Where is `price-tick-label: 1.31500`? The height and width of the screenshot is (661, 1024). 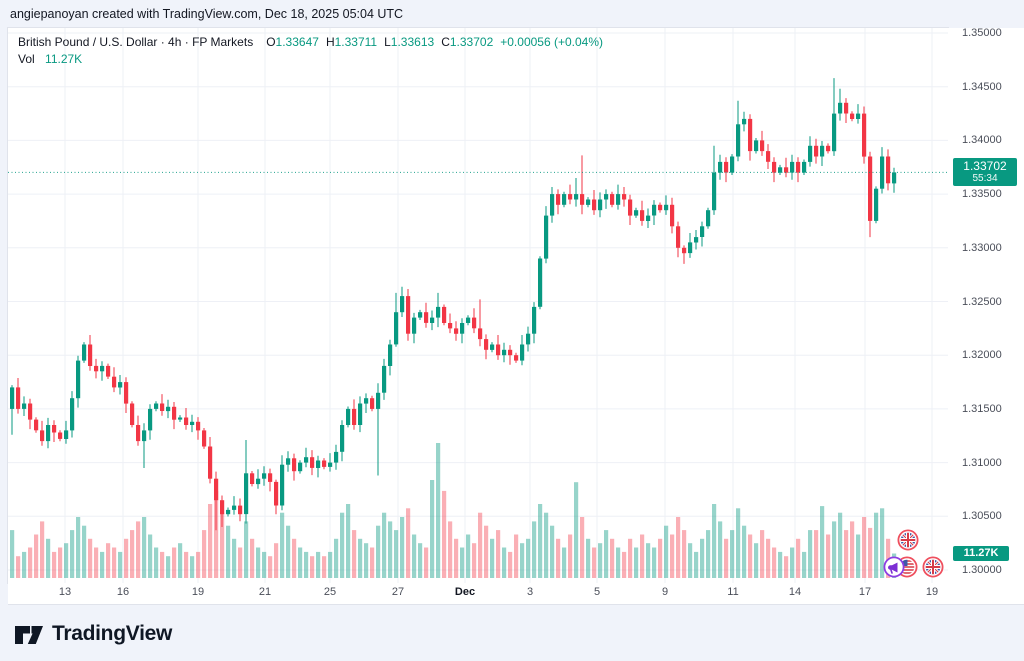 price-tick-label: 1.31500 is located at coordinates (982, 408).